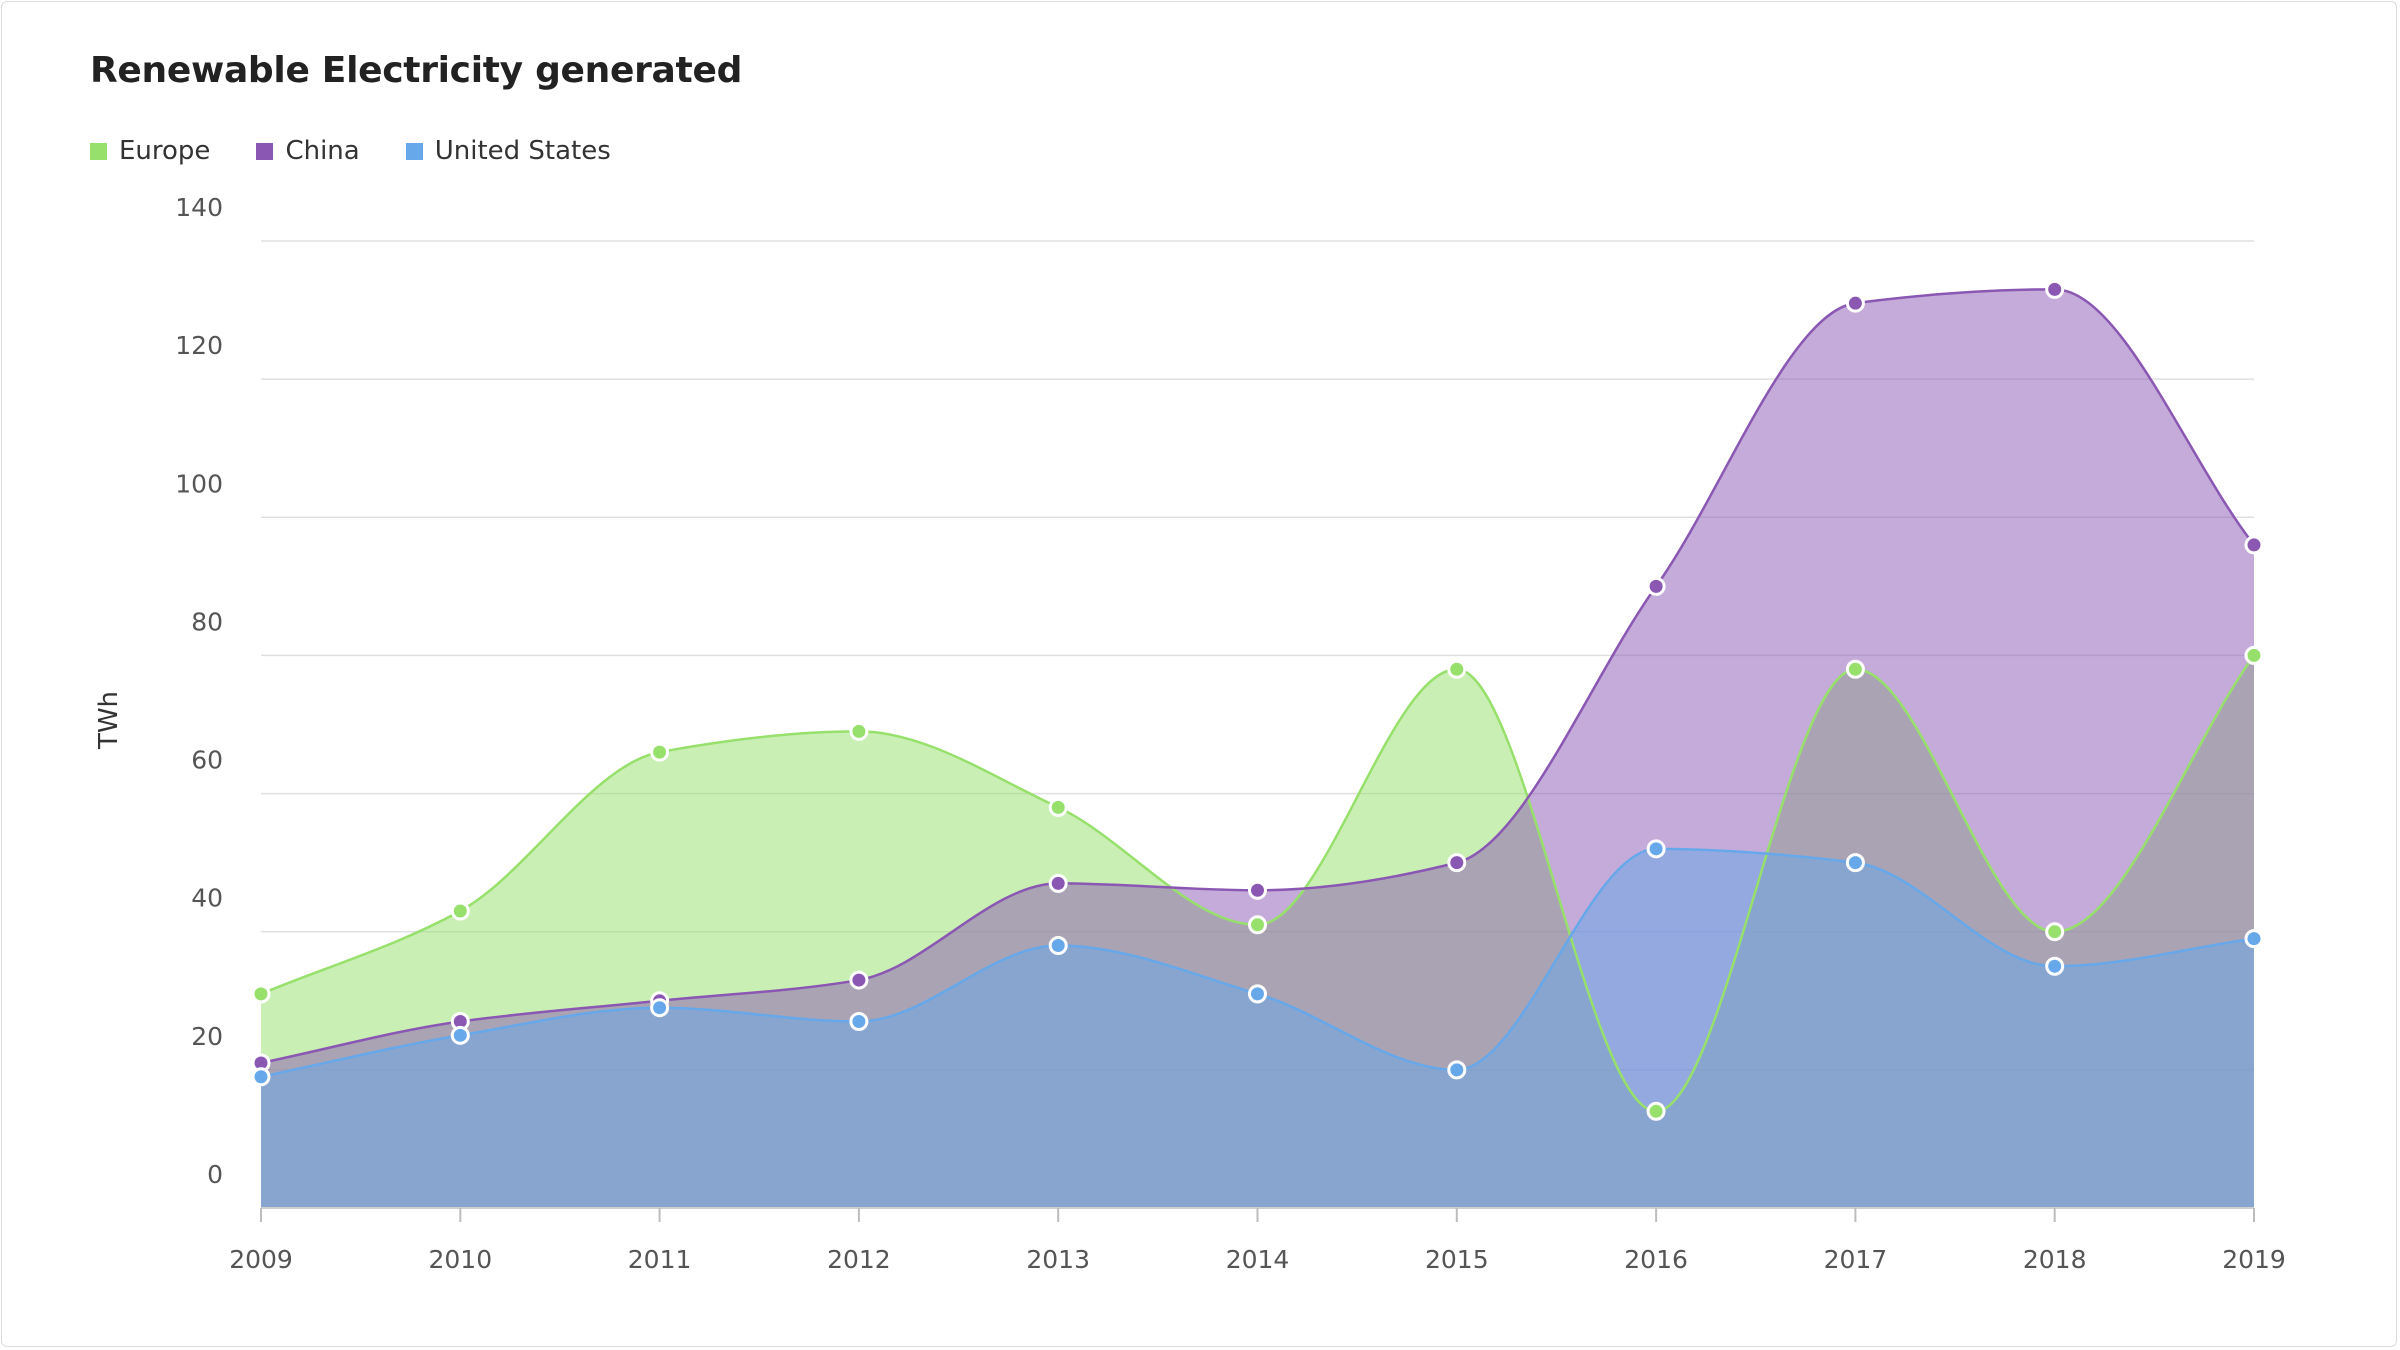 Image resolution: width=2400 pixels, height=1350 pixels. What do you see at coordinates (199, 207) in the screenshot?
I see `y-tick-label: 140` at bounding box center [199, 207].